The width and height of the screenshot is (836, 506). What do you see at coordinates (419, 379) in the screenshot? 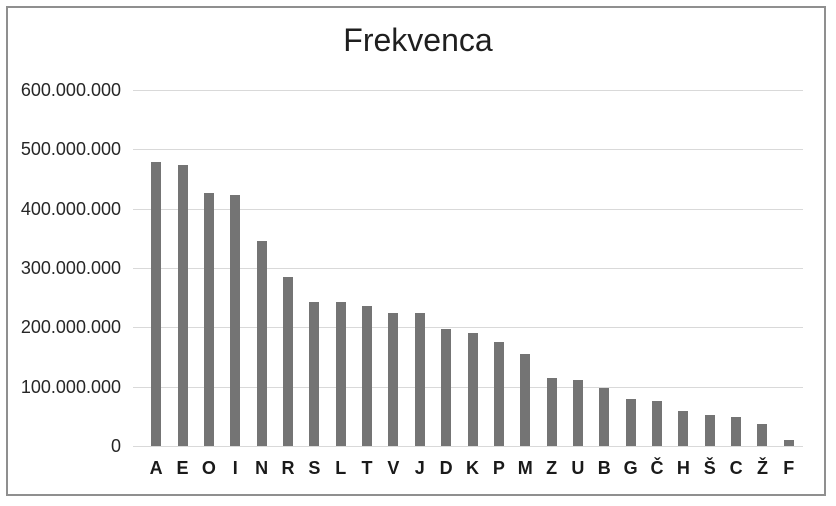
I see `bar-J` at bounding box center [419, 379].